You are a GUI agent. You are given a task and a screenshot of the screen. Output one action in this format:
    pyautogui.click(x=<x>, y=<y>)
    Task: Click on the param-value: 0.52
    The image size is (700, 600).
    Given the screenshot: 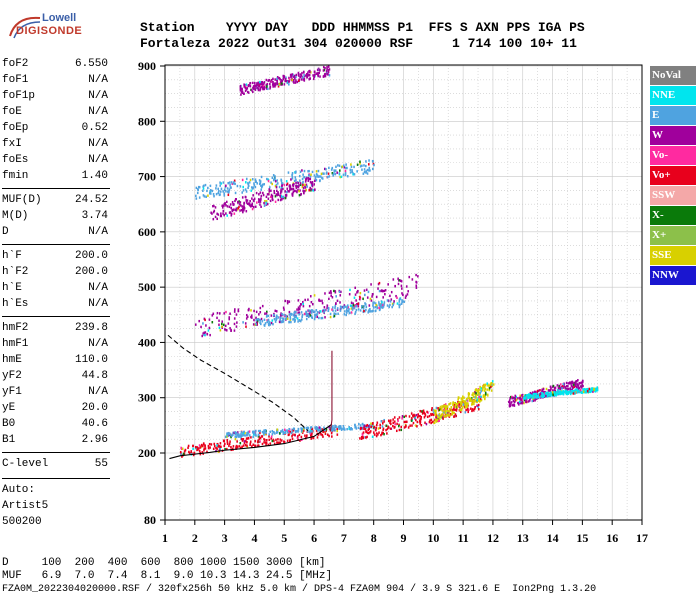 What is the action you would take?
    pyautogui.click(x=94, y=128)
    